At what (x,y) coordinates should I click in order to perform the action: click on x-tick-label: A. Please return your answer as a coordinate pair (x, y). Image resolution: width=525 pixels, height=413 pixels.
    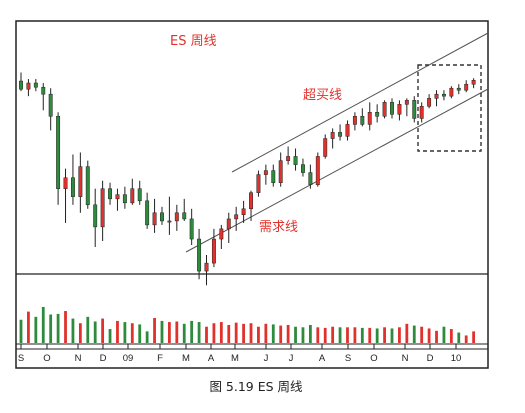
    Looking at the image, I should click on (322, 358).